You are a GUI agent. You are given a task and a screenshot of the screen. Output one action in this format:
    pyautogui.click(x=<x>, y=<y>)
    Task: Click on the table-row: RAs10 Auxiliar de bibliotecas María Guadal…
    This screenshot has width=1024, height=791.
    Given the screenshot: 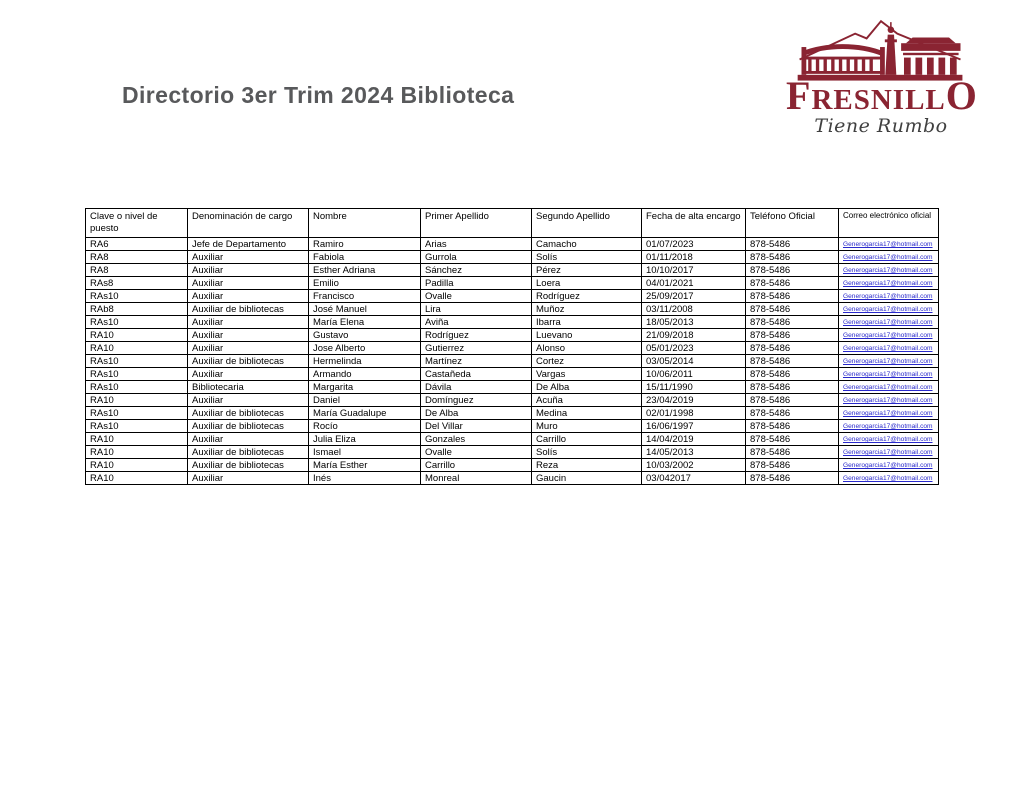 What is the action you would take?
    pyautogui.click(x=512, y=413)
    